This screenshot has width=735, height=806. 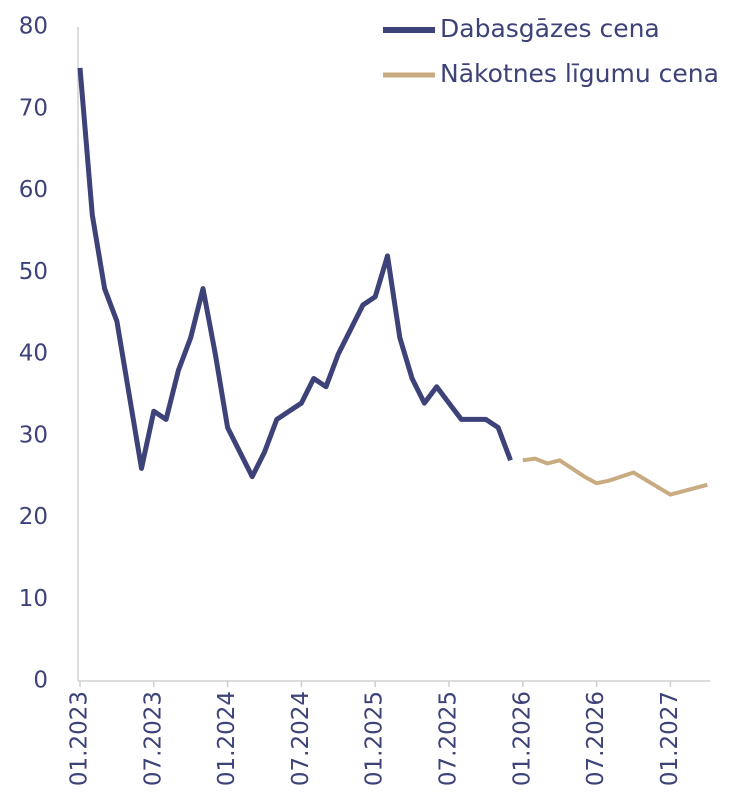 What do you see at coordinates (33, 190) in the screenshot?
I see `y-tick-label: 60` at bounding box center [33, 190].